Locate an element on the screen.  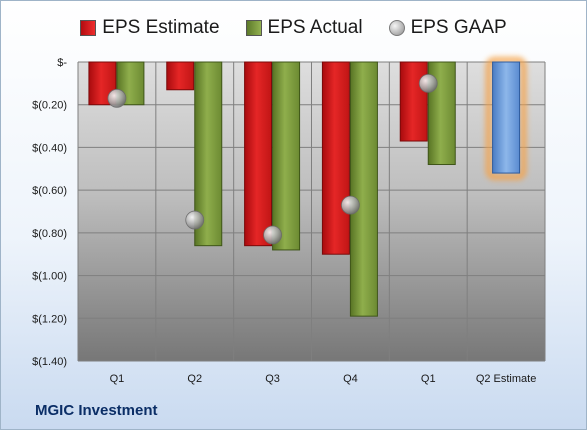
legend-item-gaap: EPS GAAP is located at coordinates (447, 28).